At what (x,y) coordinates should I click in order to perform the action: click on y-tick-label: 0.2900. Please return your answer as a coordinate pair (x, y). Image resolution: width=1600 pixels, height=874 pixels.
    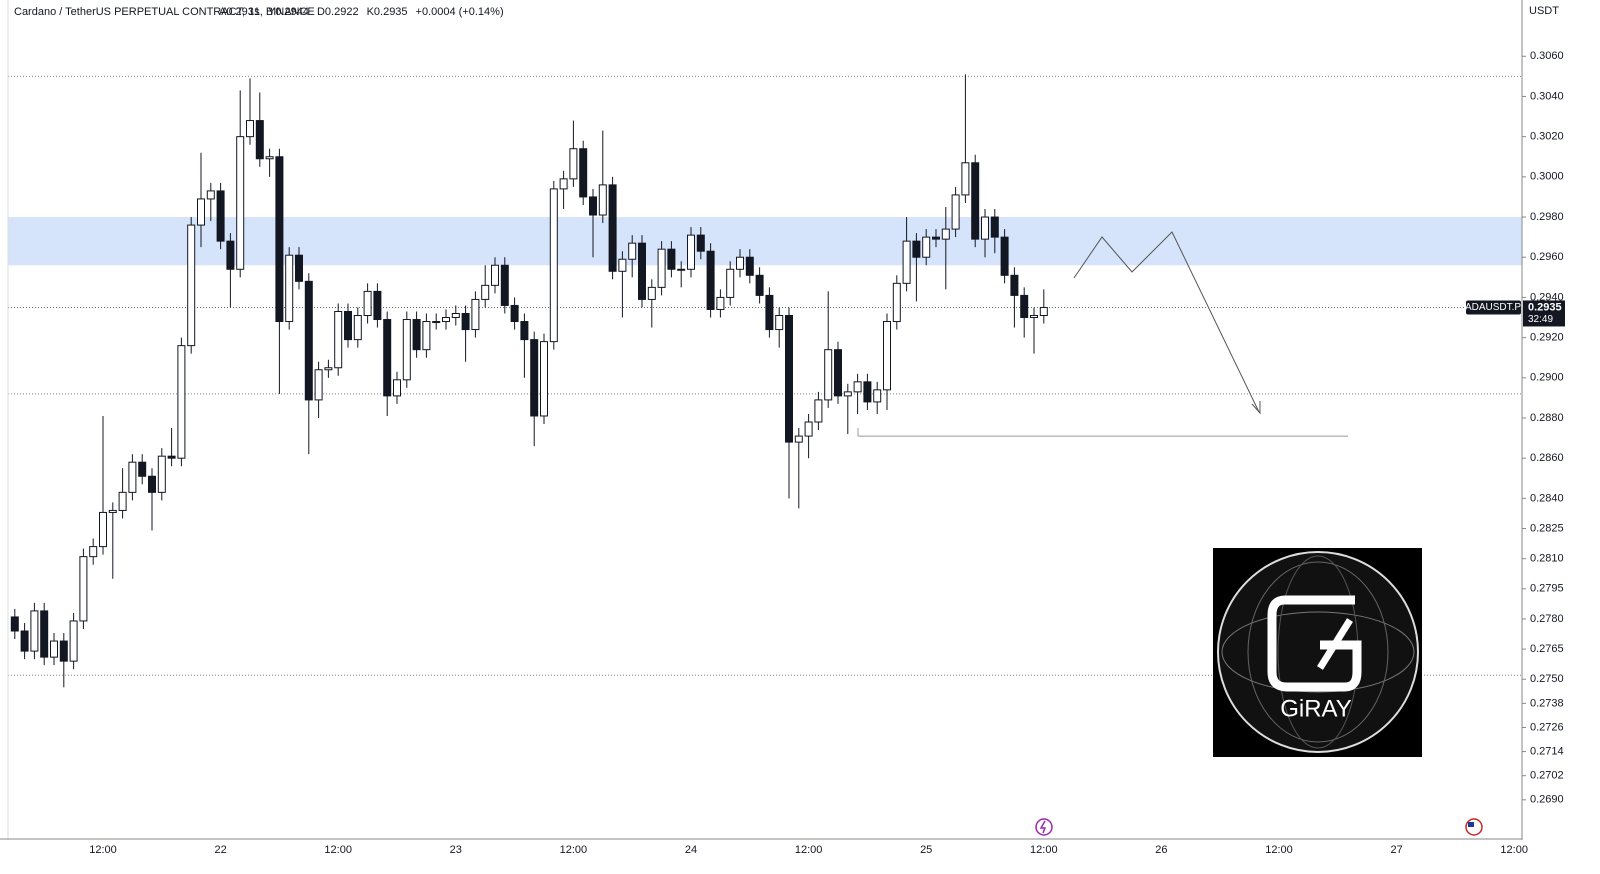
    Looking at the image, I should click on (1547, 378).